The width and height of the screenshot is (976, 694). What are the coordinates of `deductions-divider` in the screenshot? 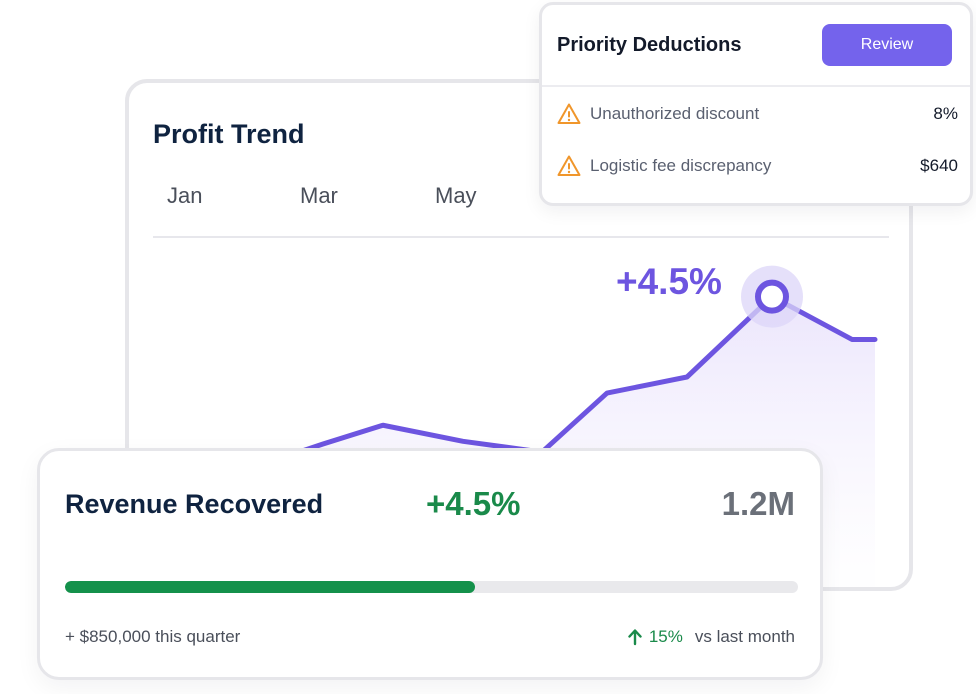 It's located at (756, 86).